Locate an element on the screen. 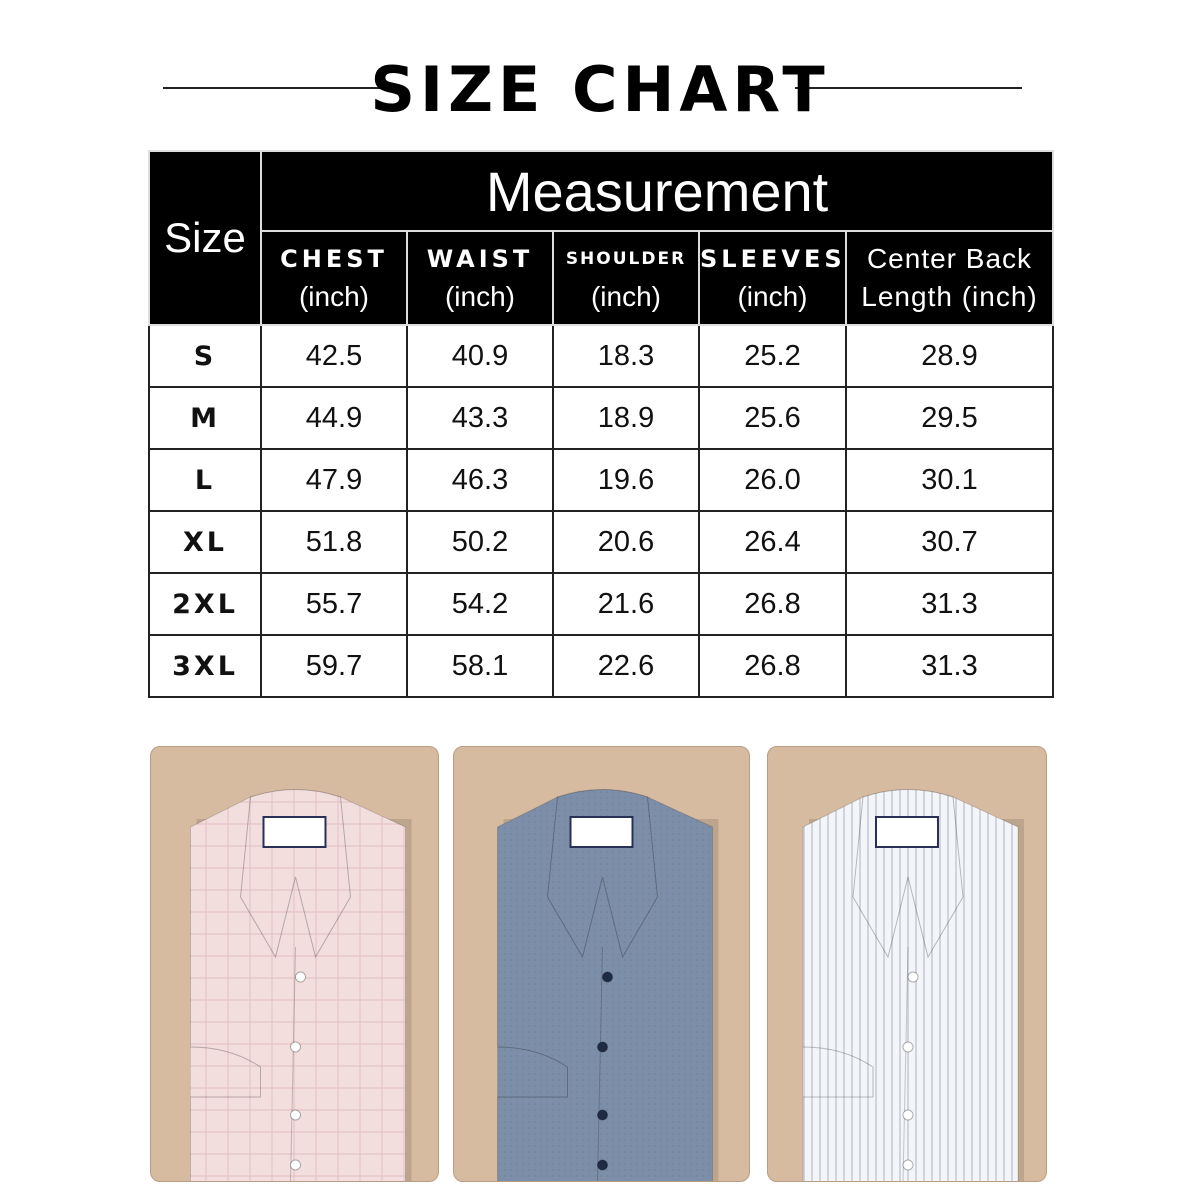 This screenshot has height=1200, width=1200. table-row: 3XL 59.7 58.1 22.6 26.8 31.3 is located at coordinates (601, 666).